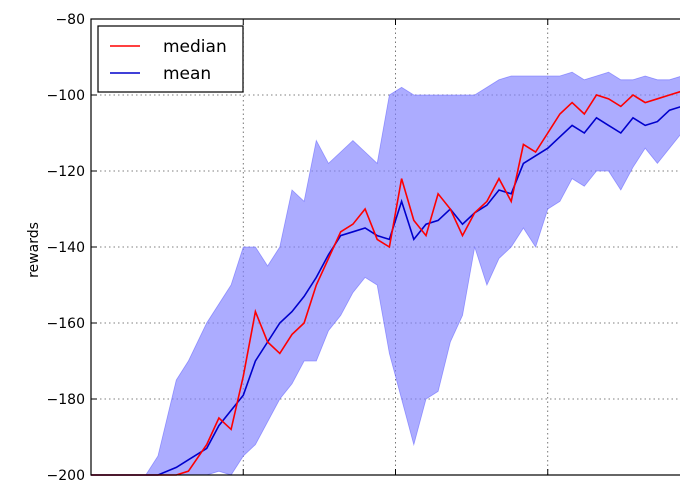 Image resolution: width=680 pixels, height=500 pixels. I want to click on y-tick-label: −80, so click(70, 20).